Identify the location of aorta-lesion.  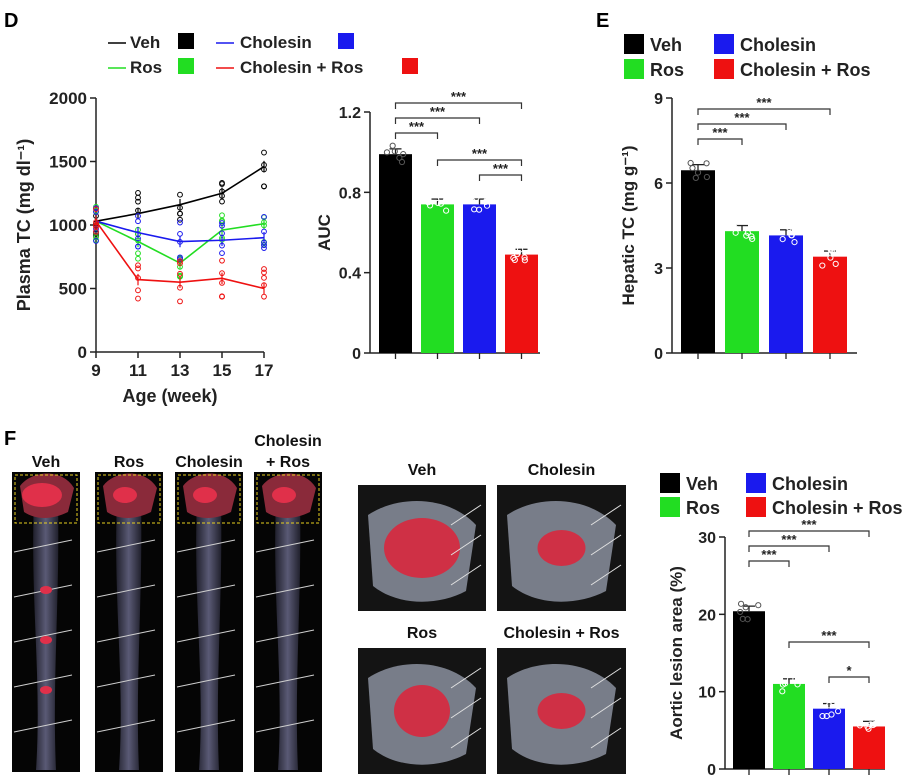
(46, 690).